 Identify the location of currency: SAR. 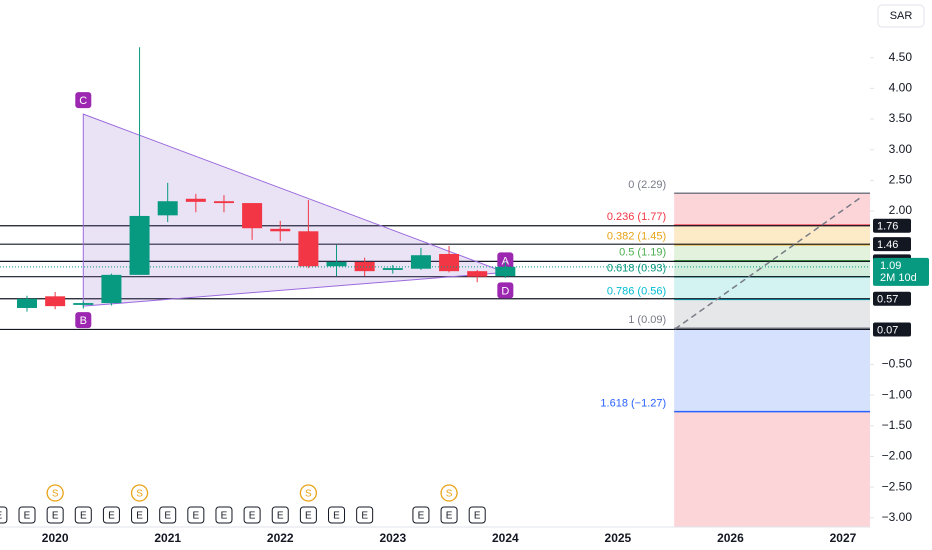
(901, 16).